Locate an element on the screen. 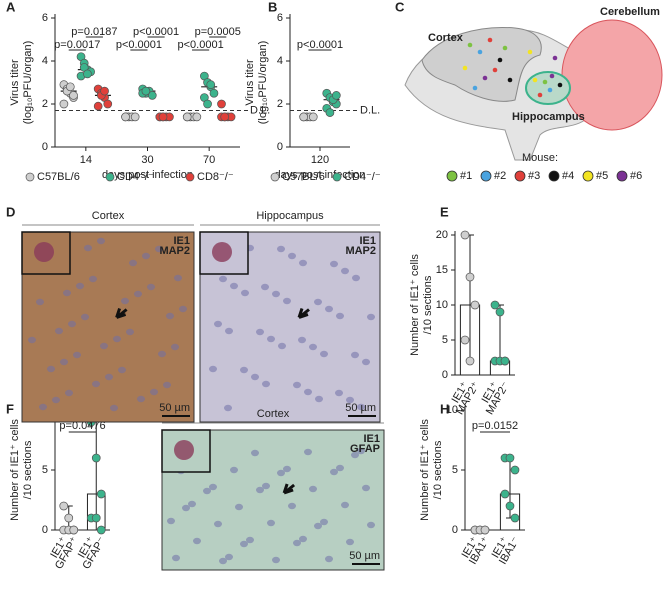 The width and height of the screenshot is (669, 603). y-axis-label: Number of IE1⁺ cells is located at coordinates (425, 470).